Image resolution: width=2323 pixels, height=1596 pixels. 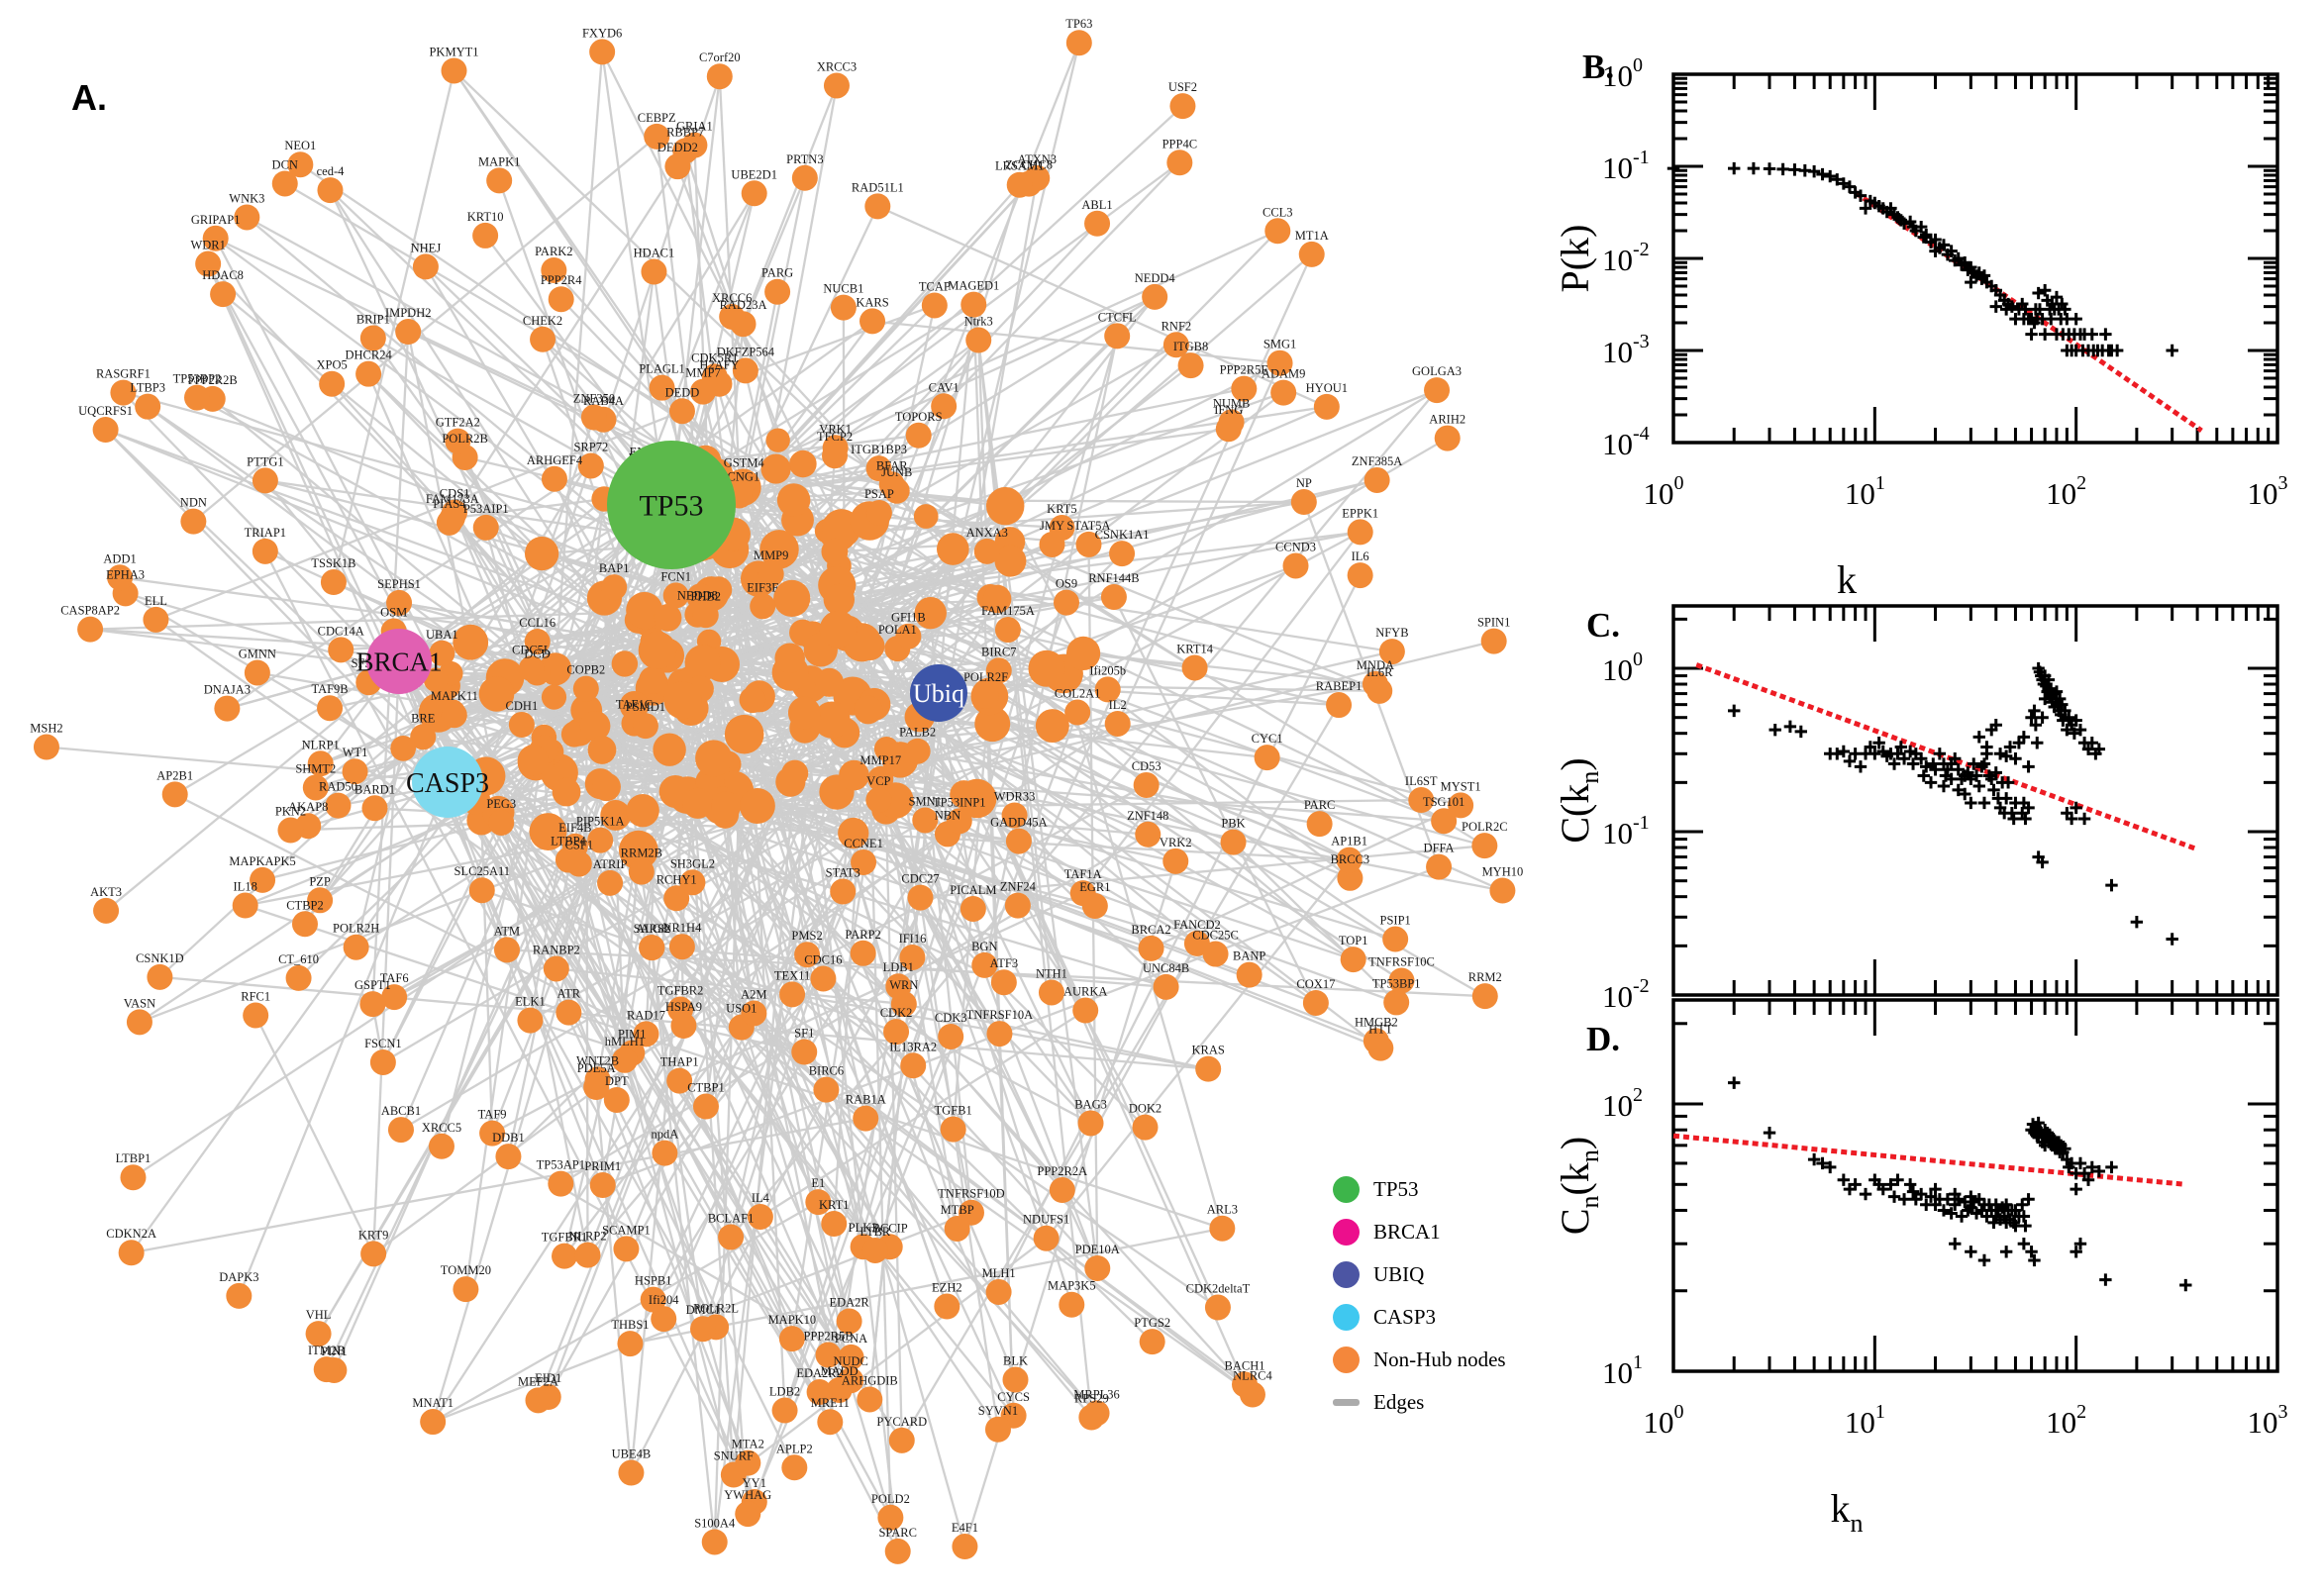 What do you see at coordinates (453, 499) in the screenshot?
I see `svg-text: FAM173A` at bounding box center [453, 499].